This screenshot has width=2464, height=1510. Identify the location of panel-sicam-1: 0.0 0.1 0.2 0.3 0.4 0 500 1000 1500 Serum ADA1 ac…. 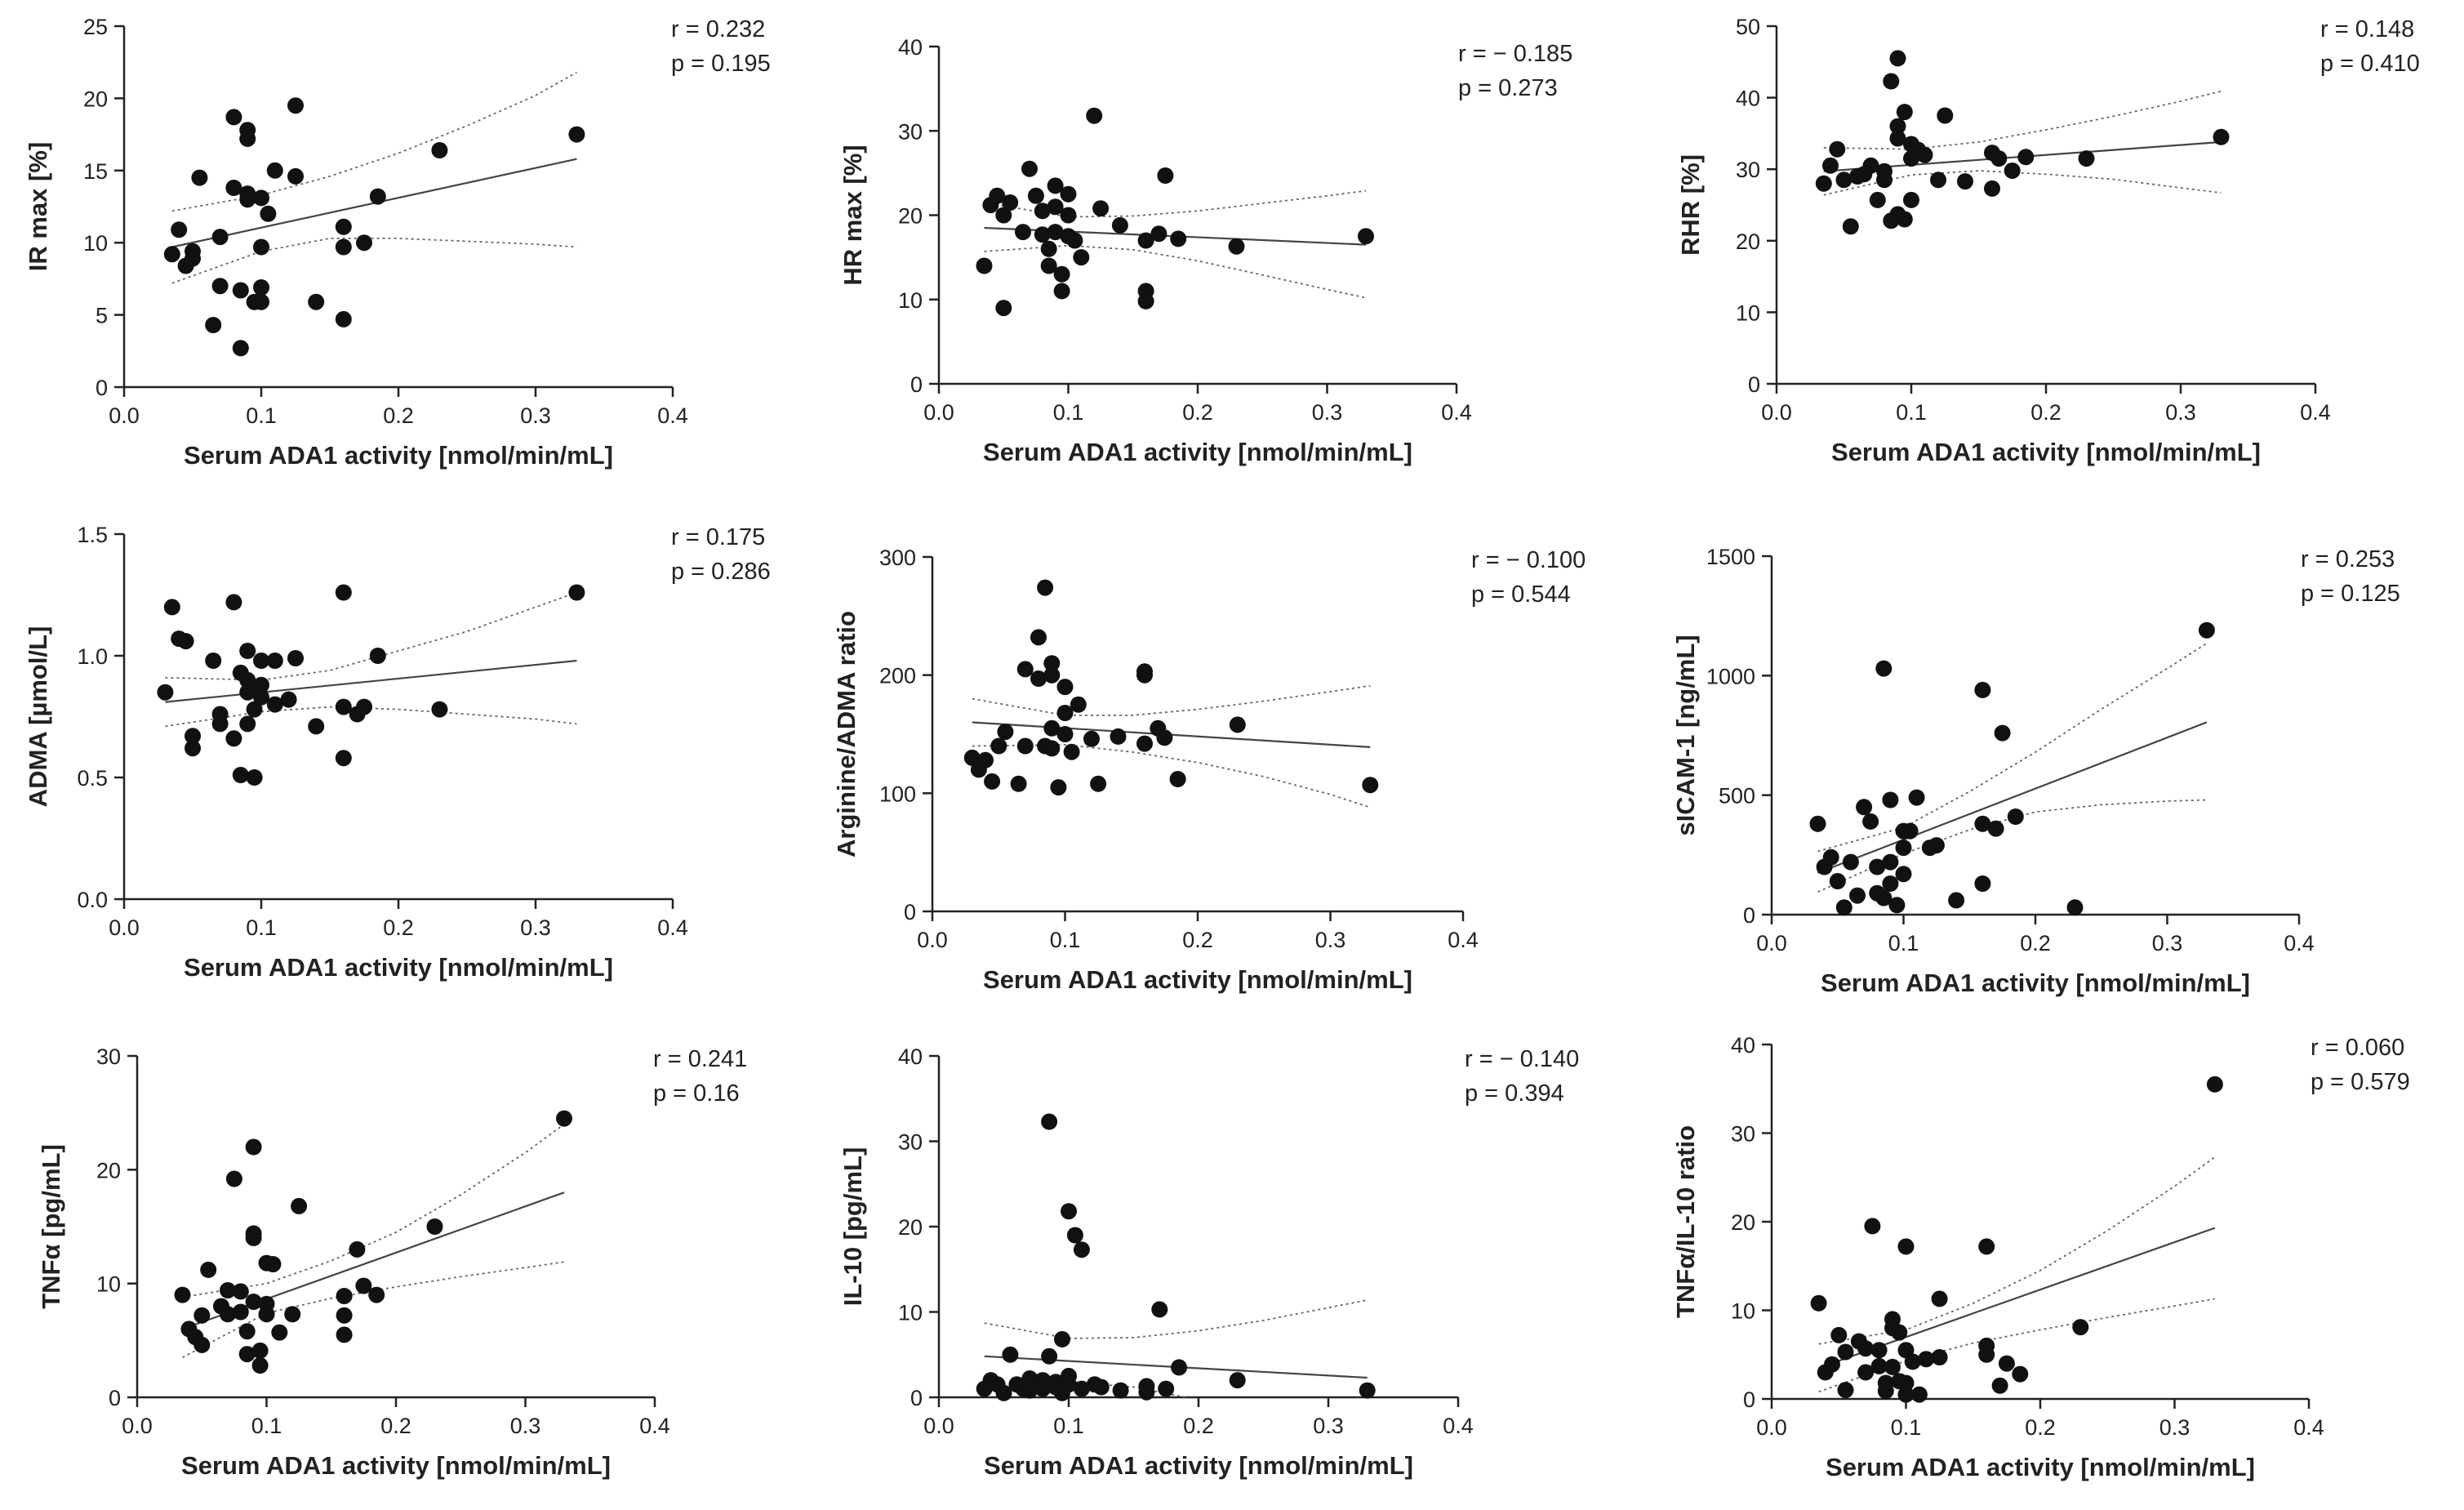
(2035, 771).